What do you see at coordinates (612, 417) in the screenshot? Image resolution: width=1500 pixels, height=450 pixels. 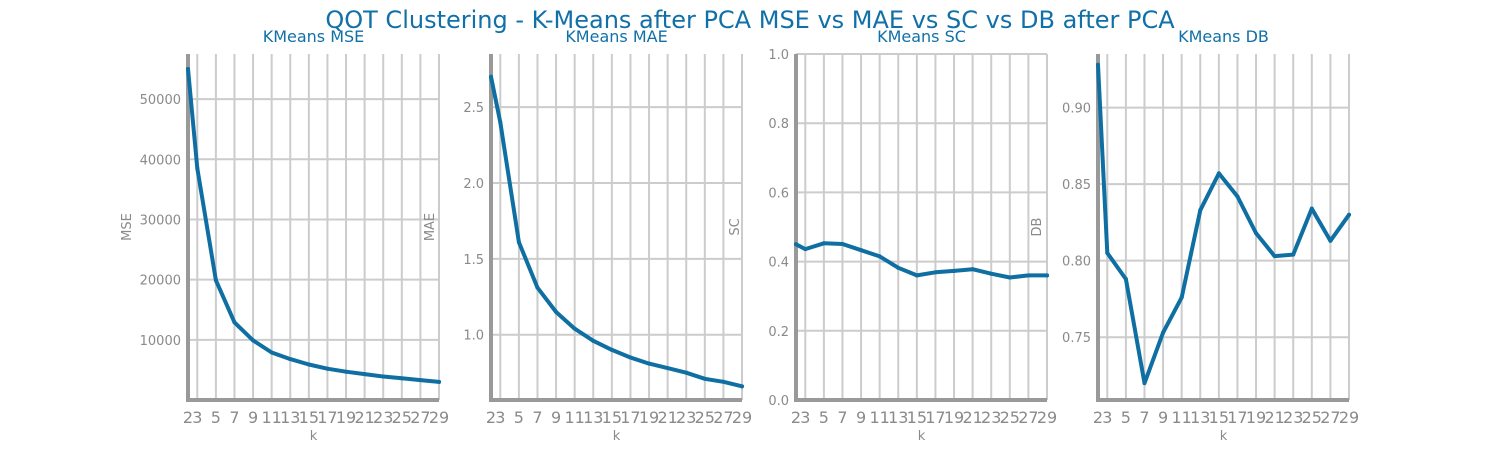 I see `x-tick-label: 15` at bounding box center [612, 417].